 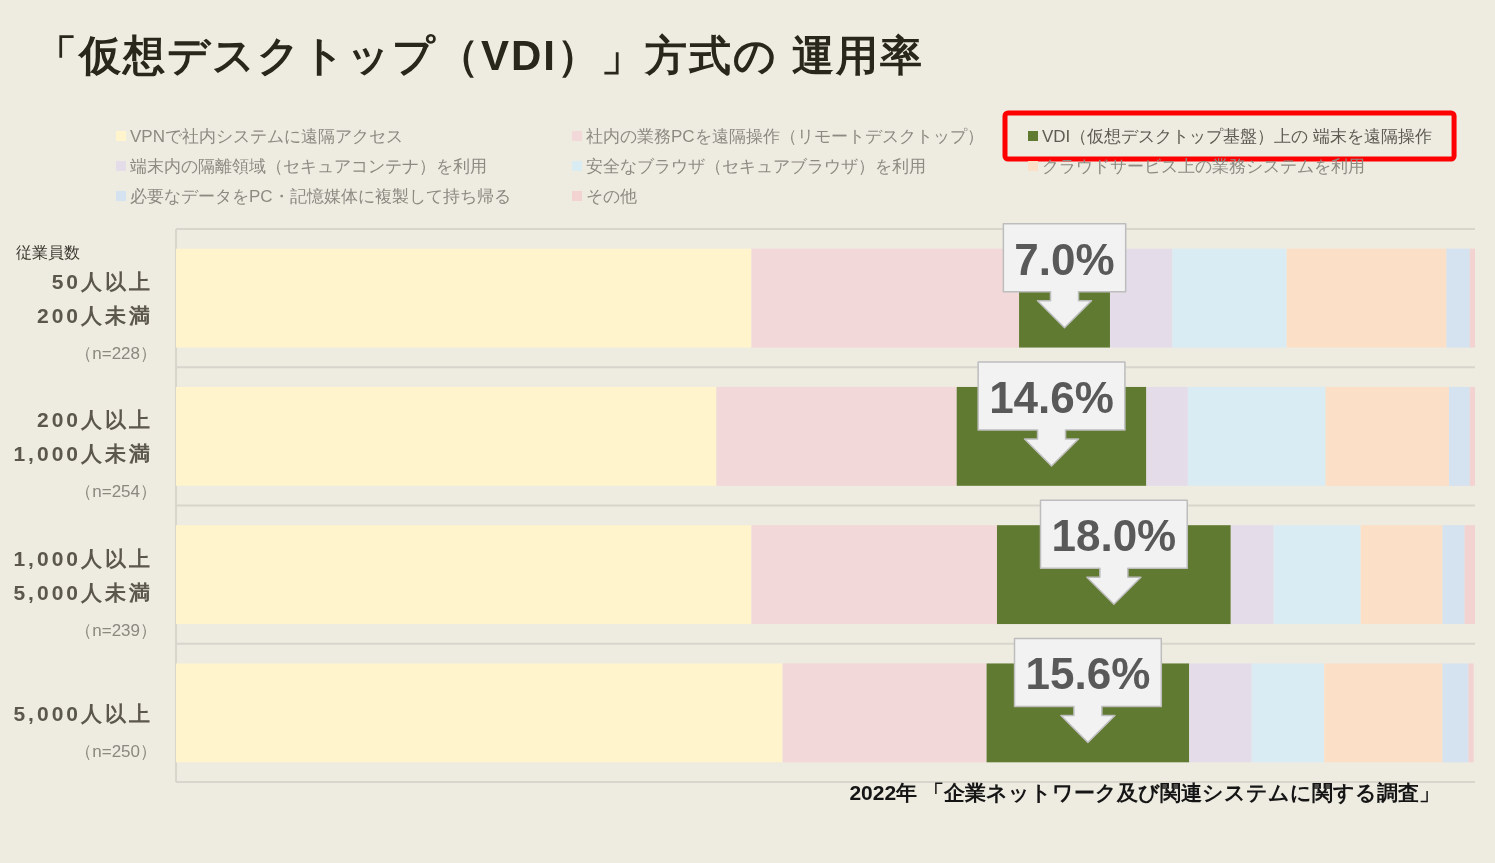 I want to click on category-label: （n=239）, so click(x=116, y=630).